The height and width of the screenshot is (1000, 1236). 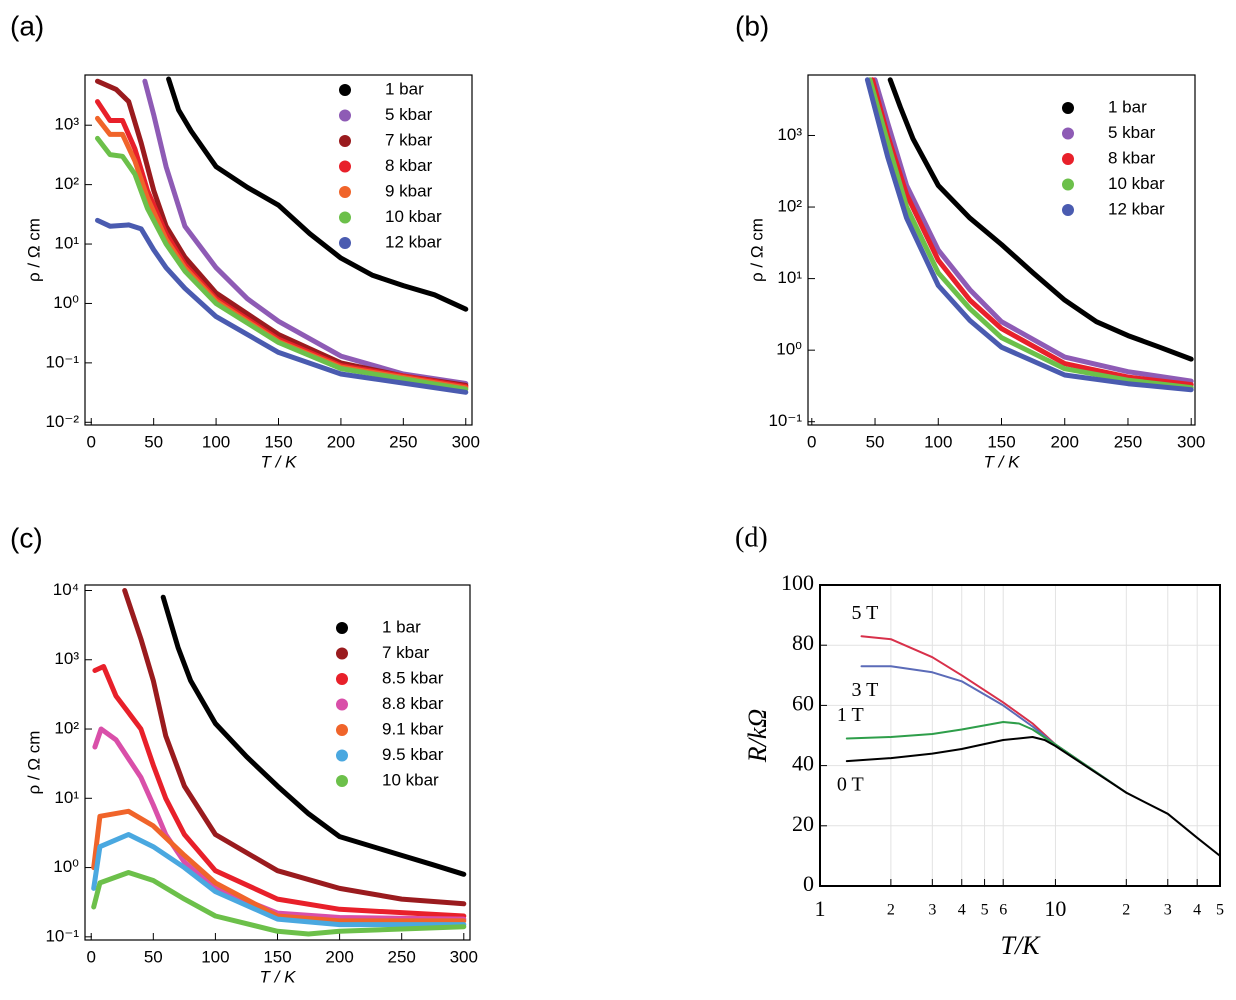 I want to click on panel-label: (c), so click(x=26, y=537).